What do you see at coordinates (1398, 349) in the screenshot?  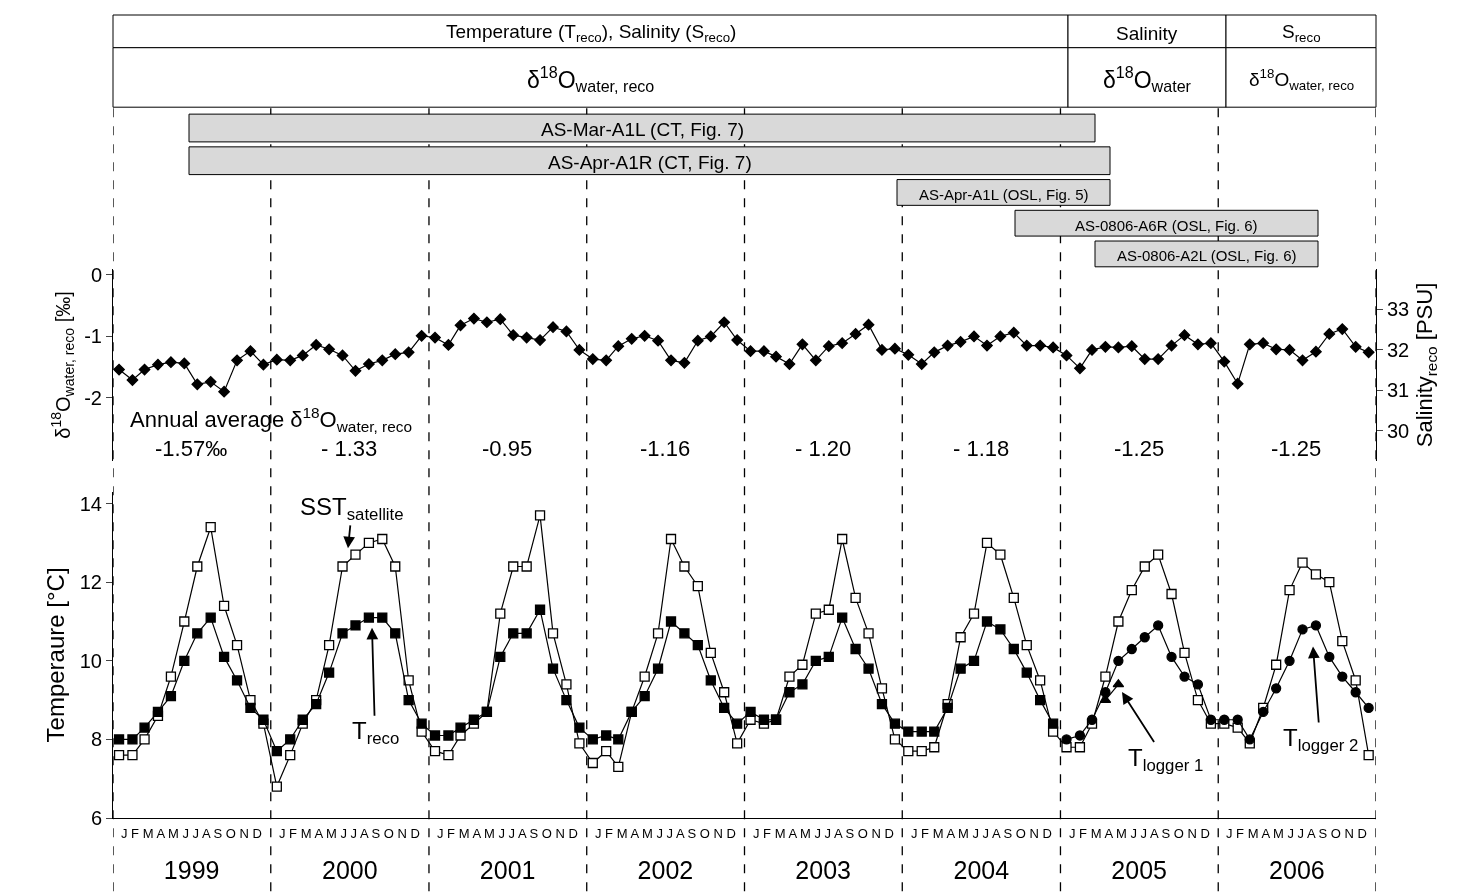 I see `y2-tick-label: 32` at bounding box center [1398, 349].